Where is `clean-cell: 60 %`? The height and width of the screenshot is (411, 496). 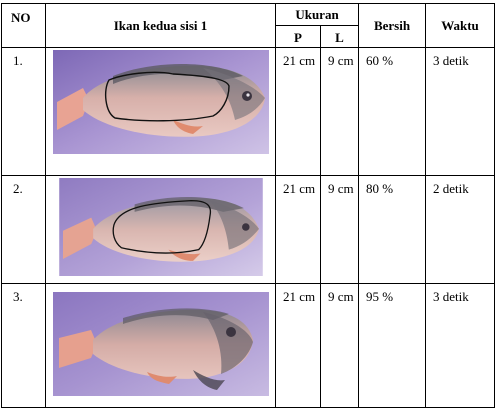 clean-cell: 60 % is located at coordinates (392, 111).